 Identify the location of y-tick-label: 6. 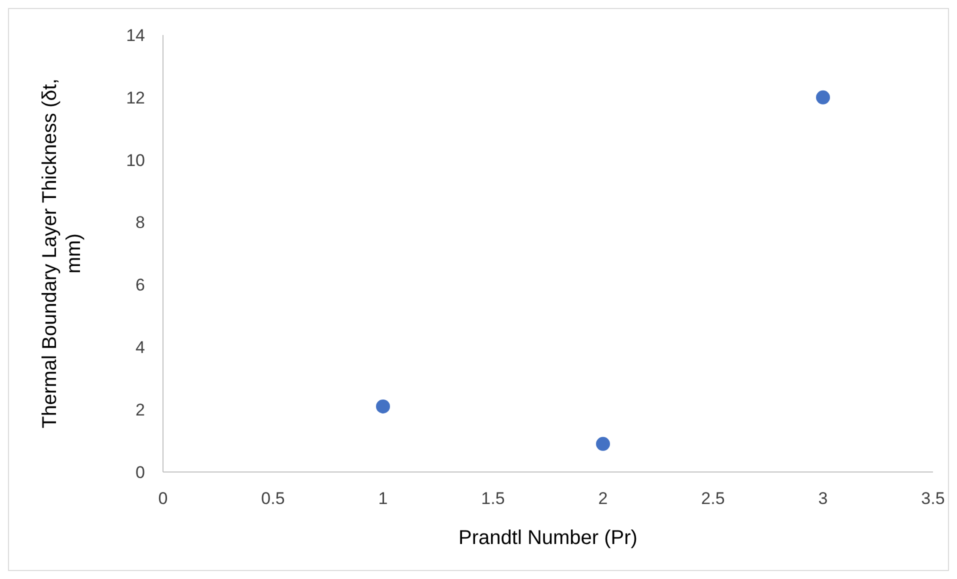
(140, 285).